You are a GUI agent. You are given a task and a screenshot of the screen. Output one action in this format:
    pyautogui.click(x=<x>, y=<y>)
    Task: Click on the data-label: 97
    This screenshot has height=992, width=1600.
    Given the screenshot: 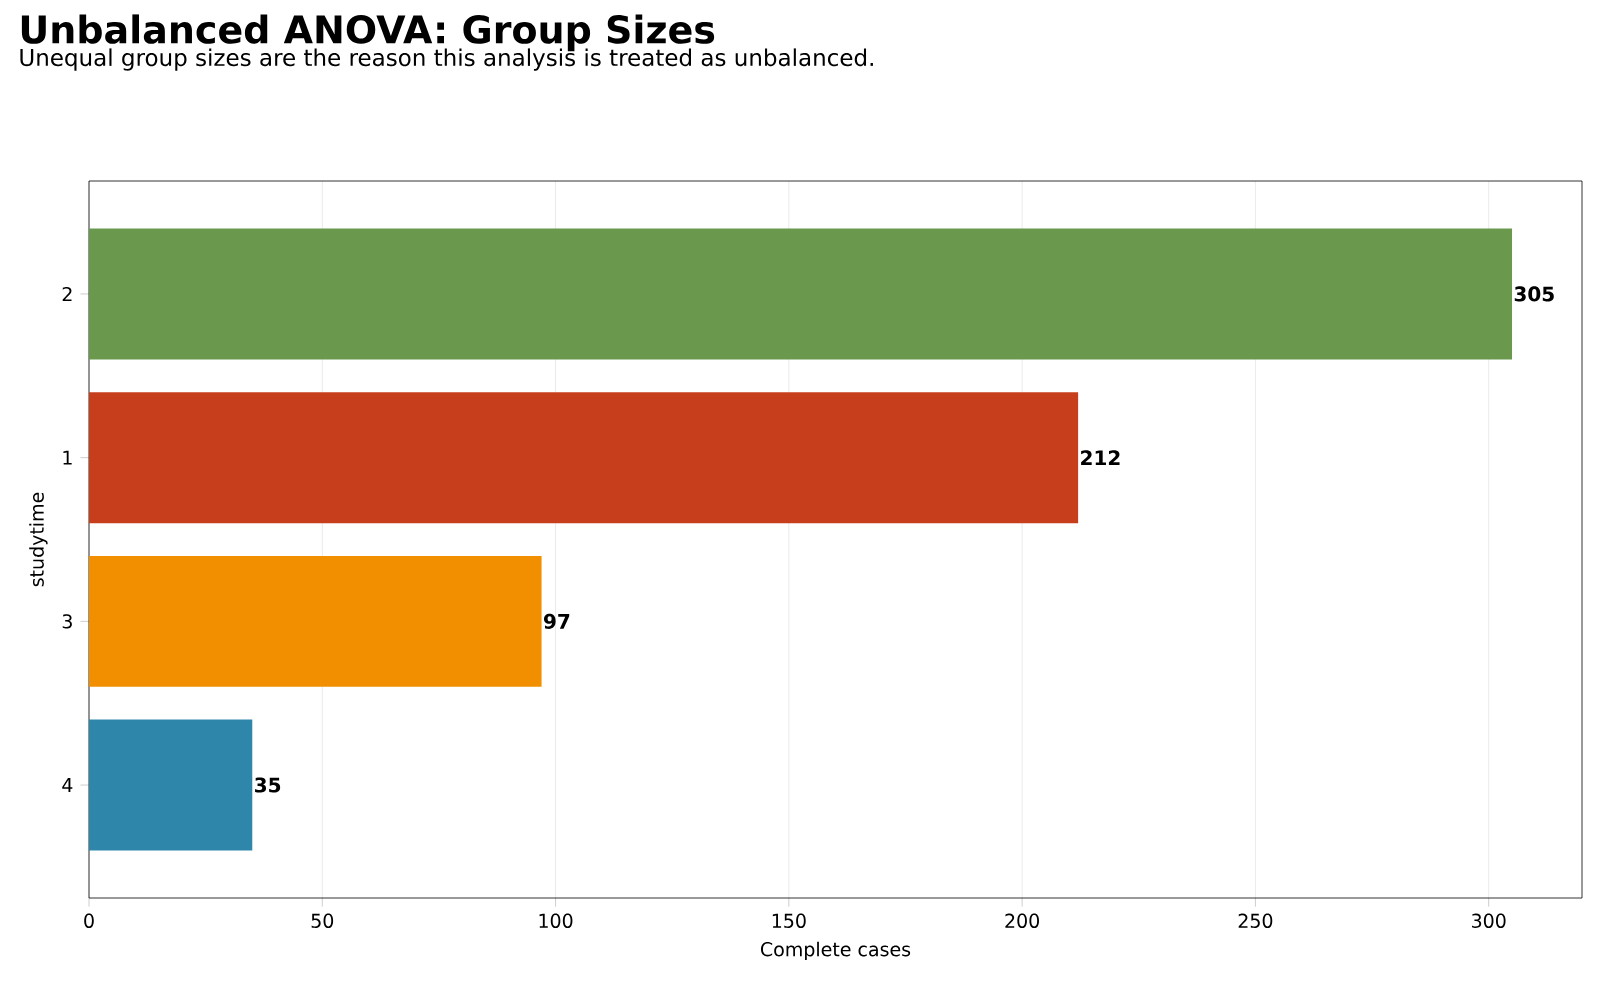 What is the action you would take?
    pyautogui.click(x=557, y=621)
    